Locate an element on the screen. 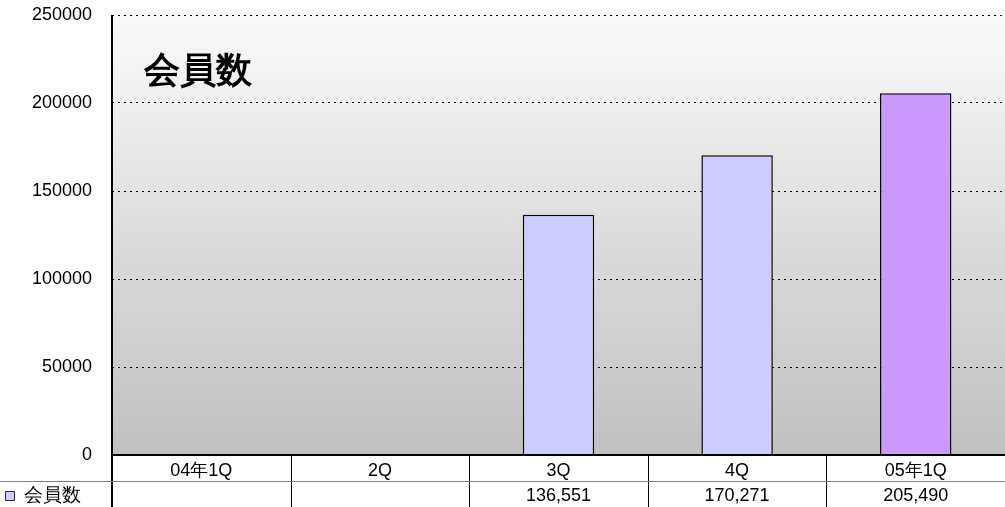 The height and width of the screenshot is (507, 1005). y-tick-label: 200000 is located at coordinates (61, 101).